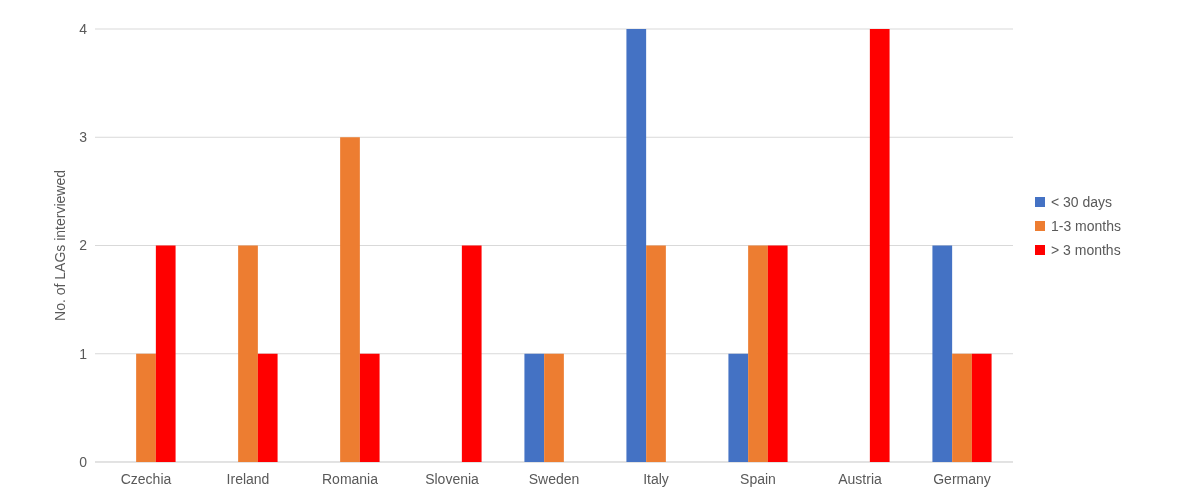 The image size is (1203, 504). Describe the element at coordinates (60, 245) in the screenshot. I see `y-axis-title: No. of LAGs interviewed` at that location.